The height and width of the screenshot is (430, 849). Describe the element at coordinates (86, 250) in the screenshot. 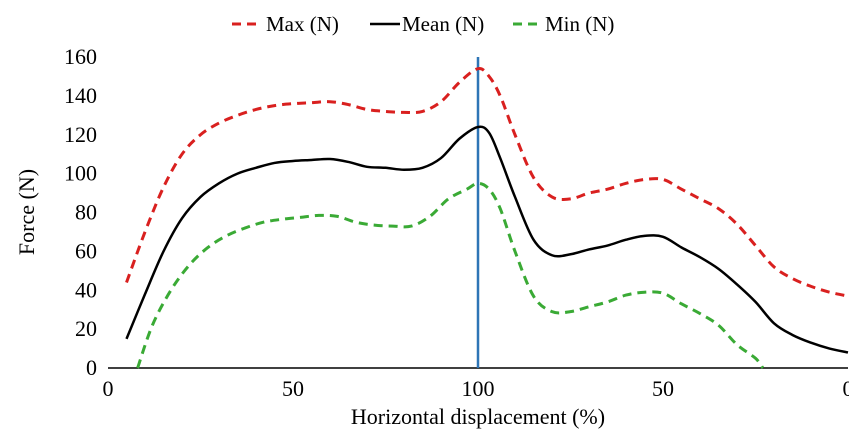

I see `y-tick-label: 60` at that location.